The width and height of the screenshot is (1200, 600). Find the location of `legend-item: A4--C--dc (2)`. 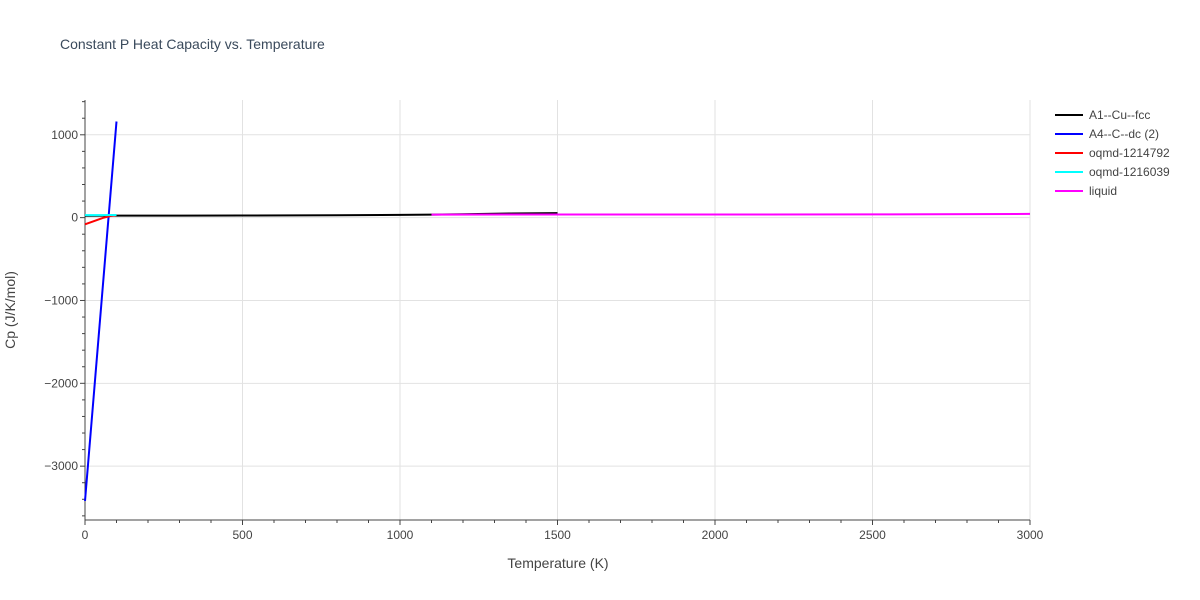

legend-item: A4--C--dc (2) is located at coordinates (1107, 134).